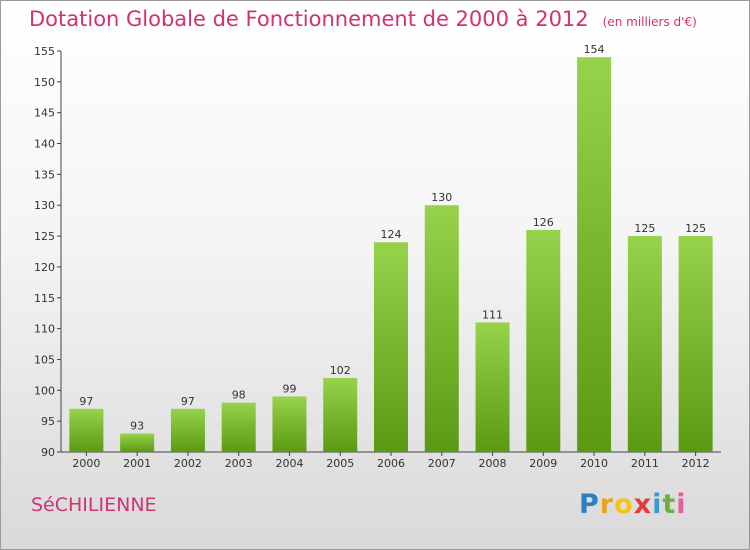  What do you see at coordinates (340, 370) in the screenshot?
I see `bar-value-label: 102` at bounding box center [340, 370].